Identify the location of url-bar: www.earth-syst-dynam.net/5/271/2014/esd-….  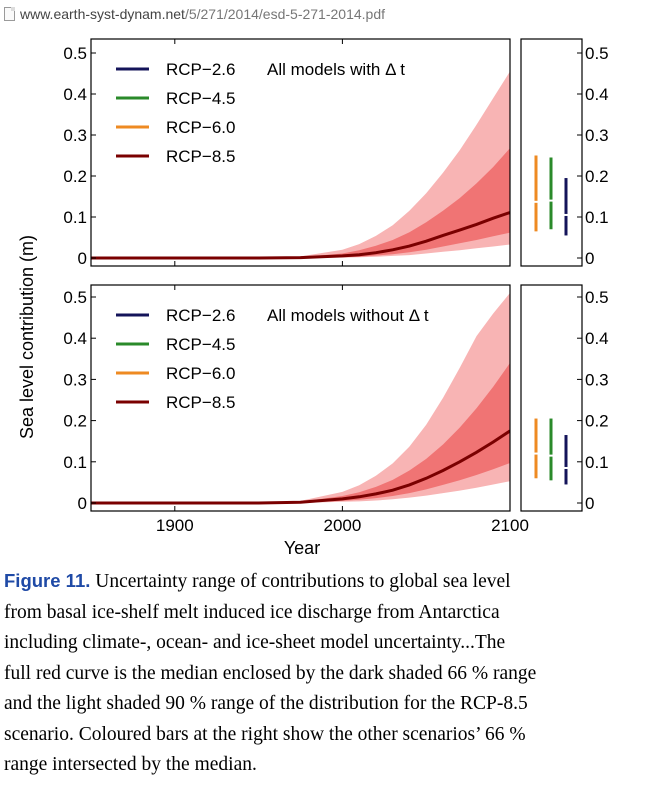
(330, 15).